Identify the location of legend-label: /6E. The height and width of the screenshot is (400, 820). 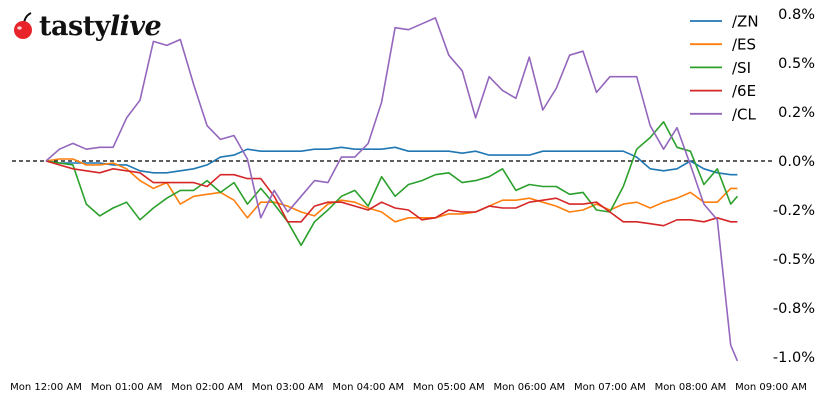
(744, 91).